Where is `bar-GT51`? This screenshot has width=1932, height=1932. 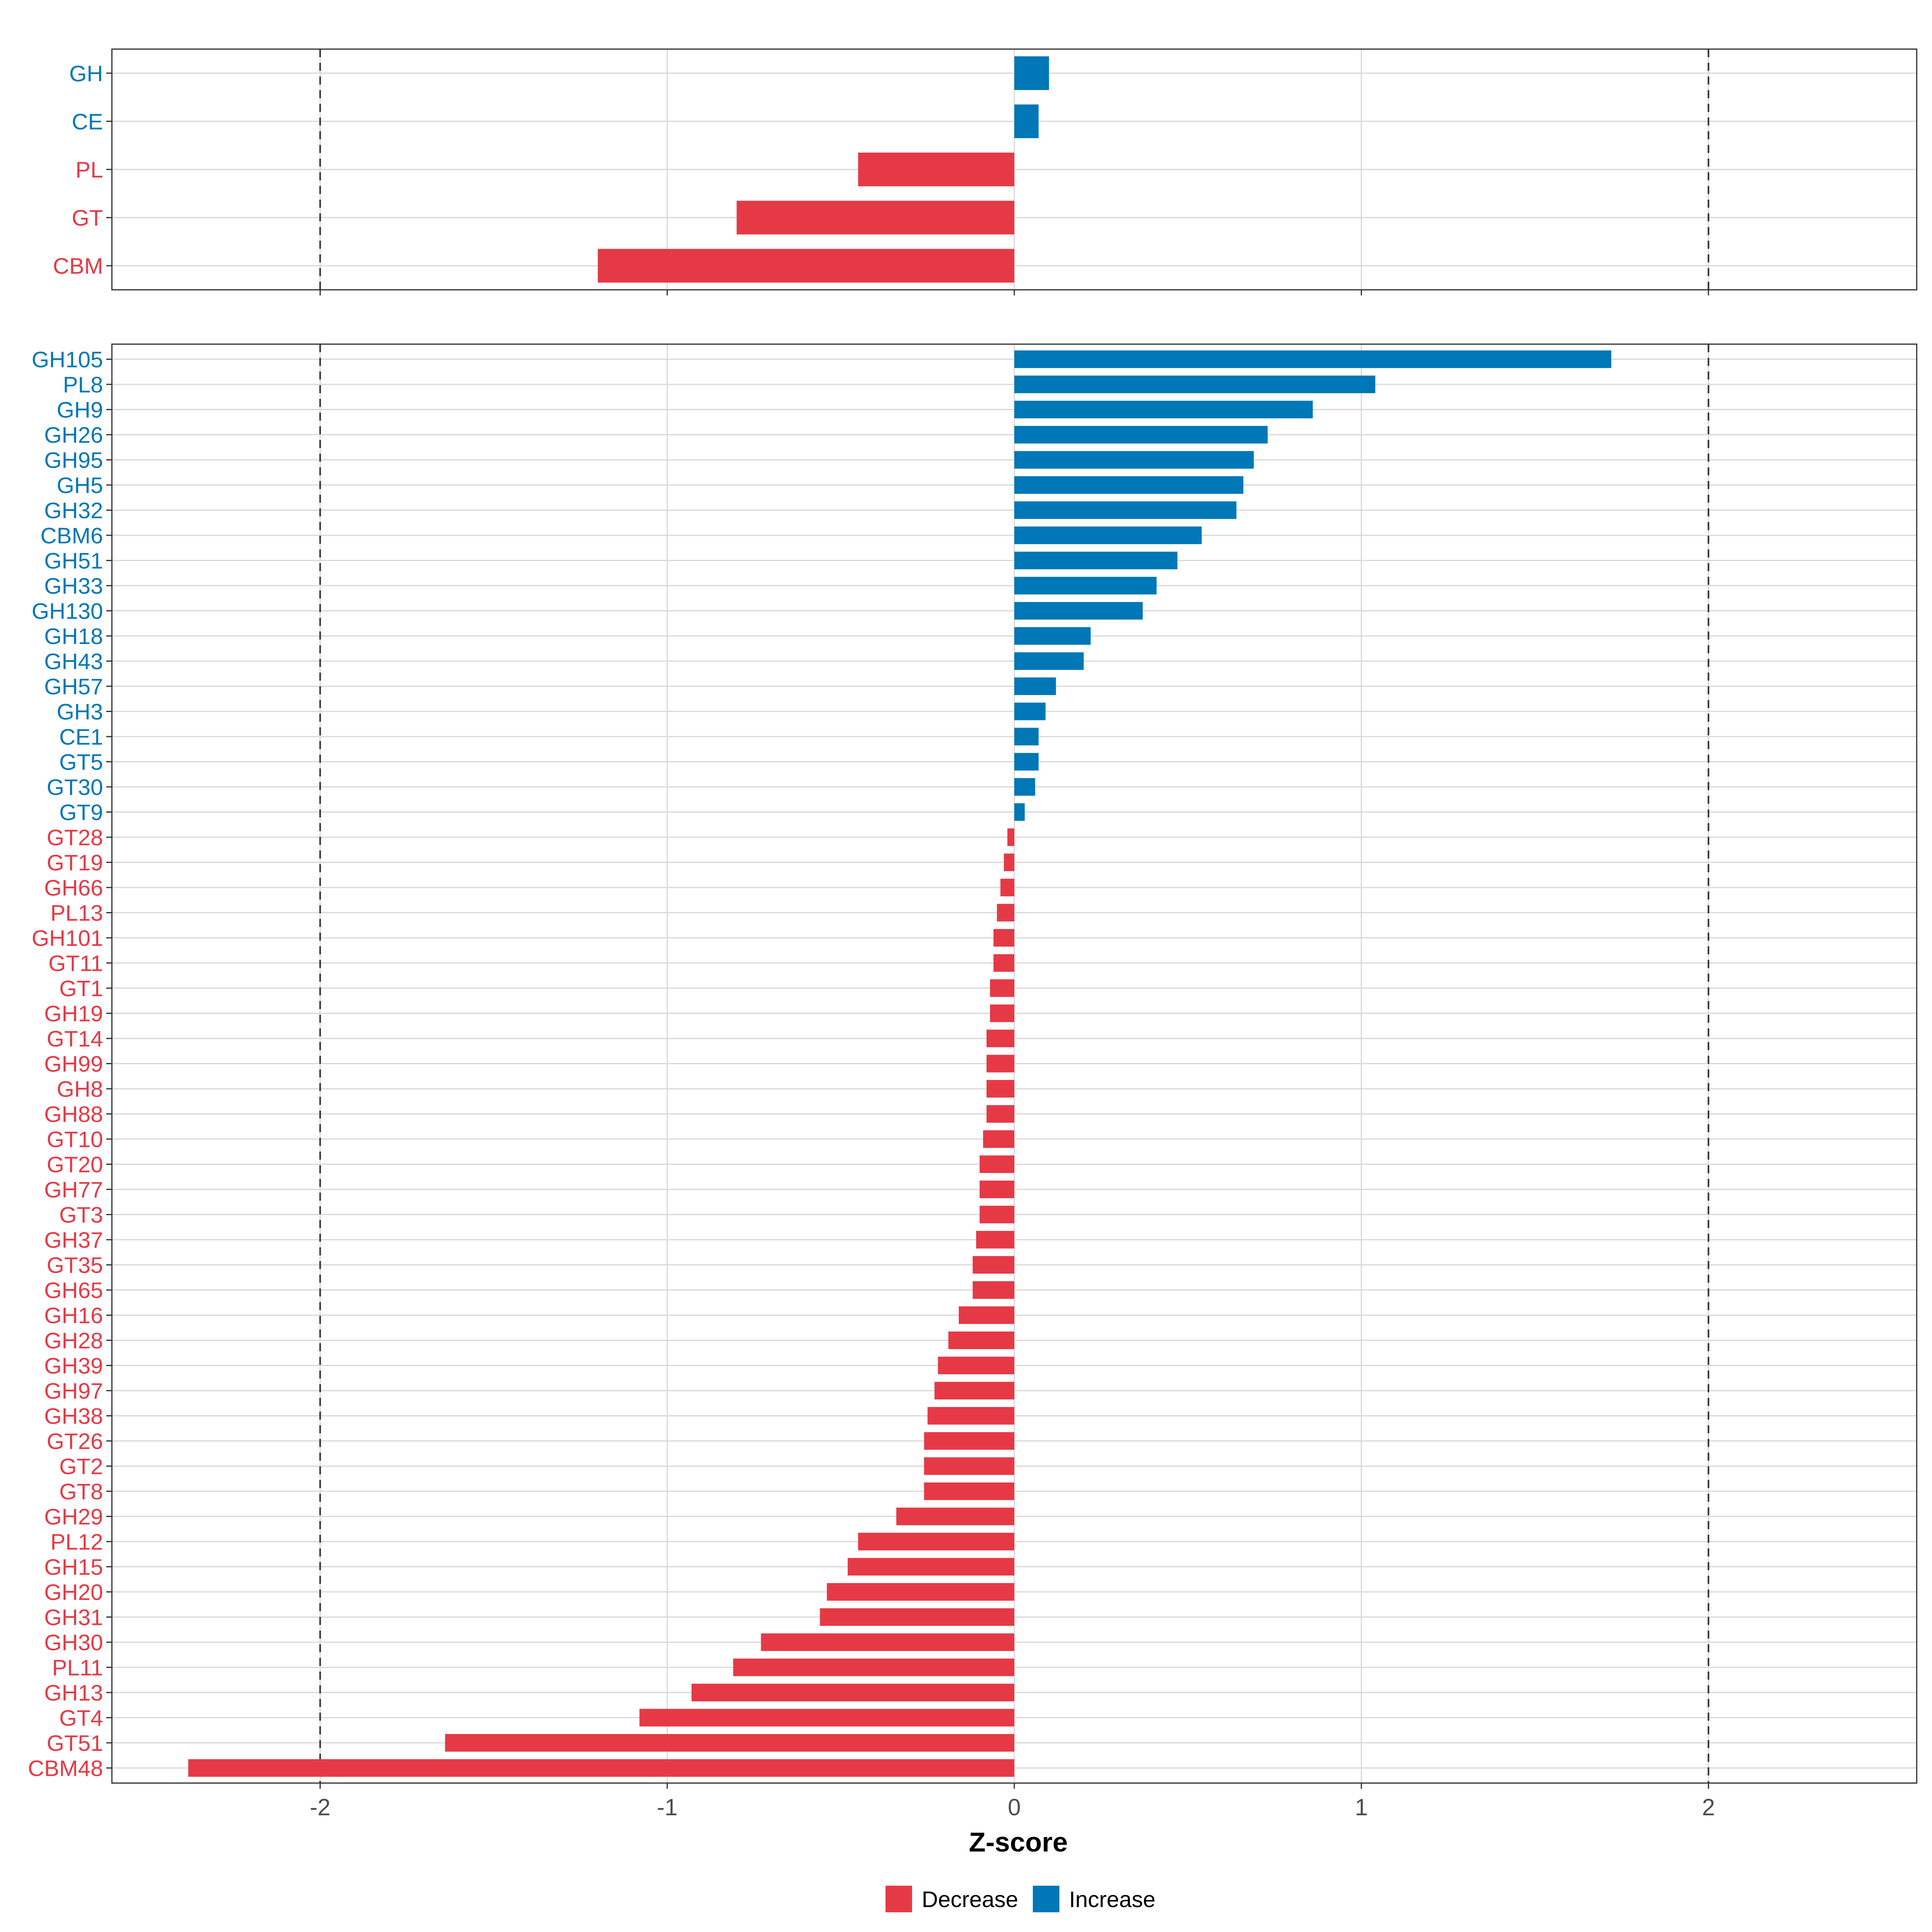 bar-GT51 is located at coordinates (729, 1743).